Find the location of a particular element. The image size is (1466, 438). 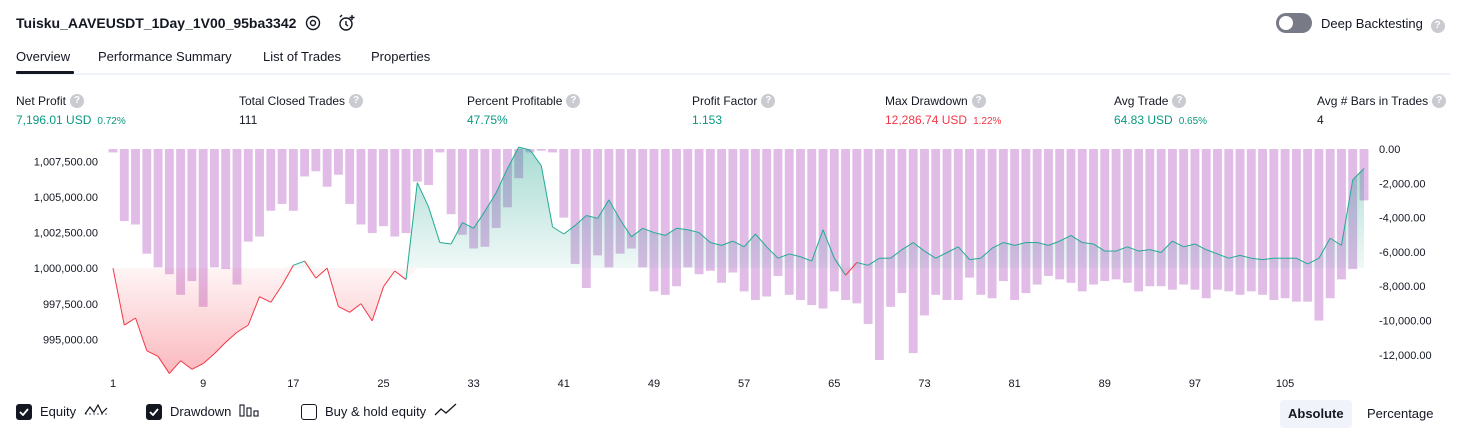

stat-pct-text: 0.65% is located at coordinates (1193, 121).